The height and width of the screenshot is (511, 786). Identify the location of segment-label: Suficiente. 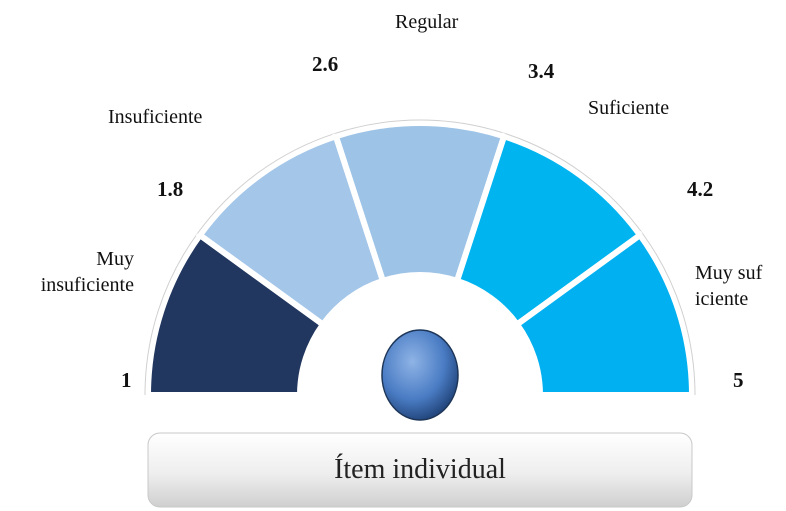
(629, 108).